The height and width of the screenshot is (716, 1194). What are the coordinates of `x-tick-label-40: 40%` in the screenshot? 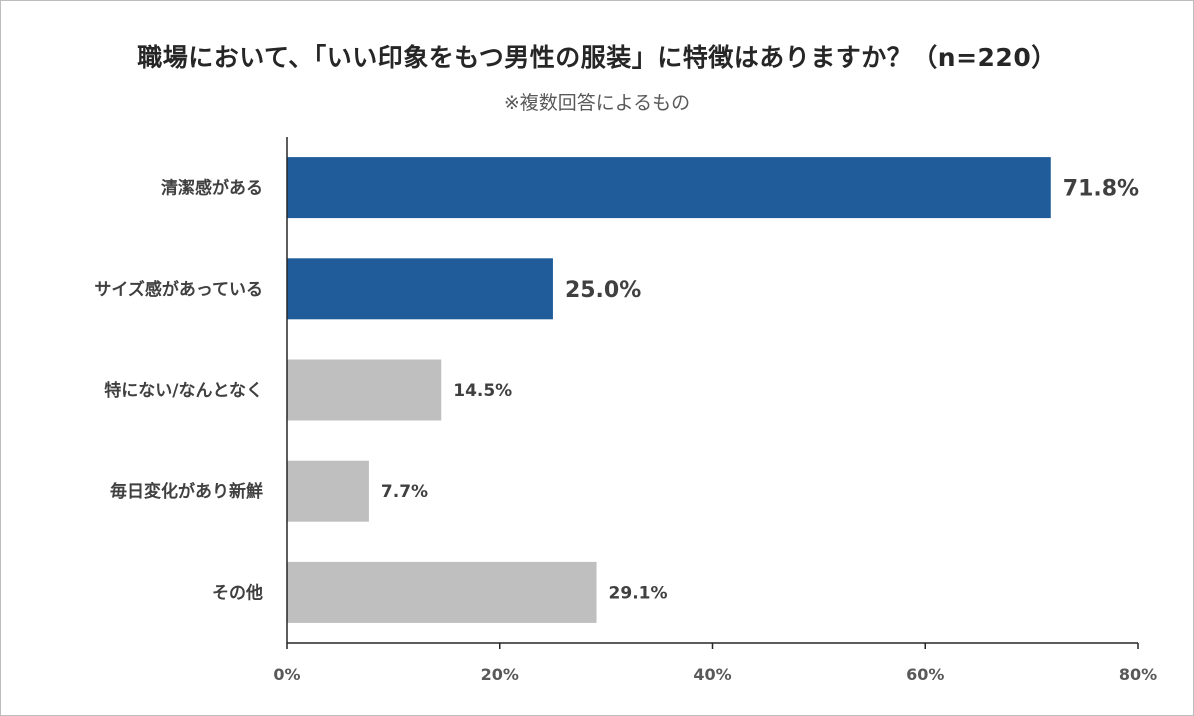 It's located at (712, 674).